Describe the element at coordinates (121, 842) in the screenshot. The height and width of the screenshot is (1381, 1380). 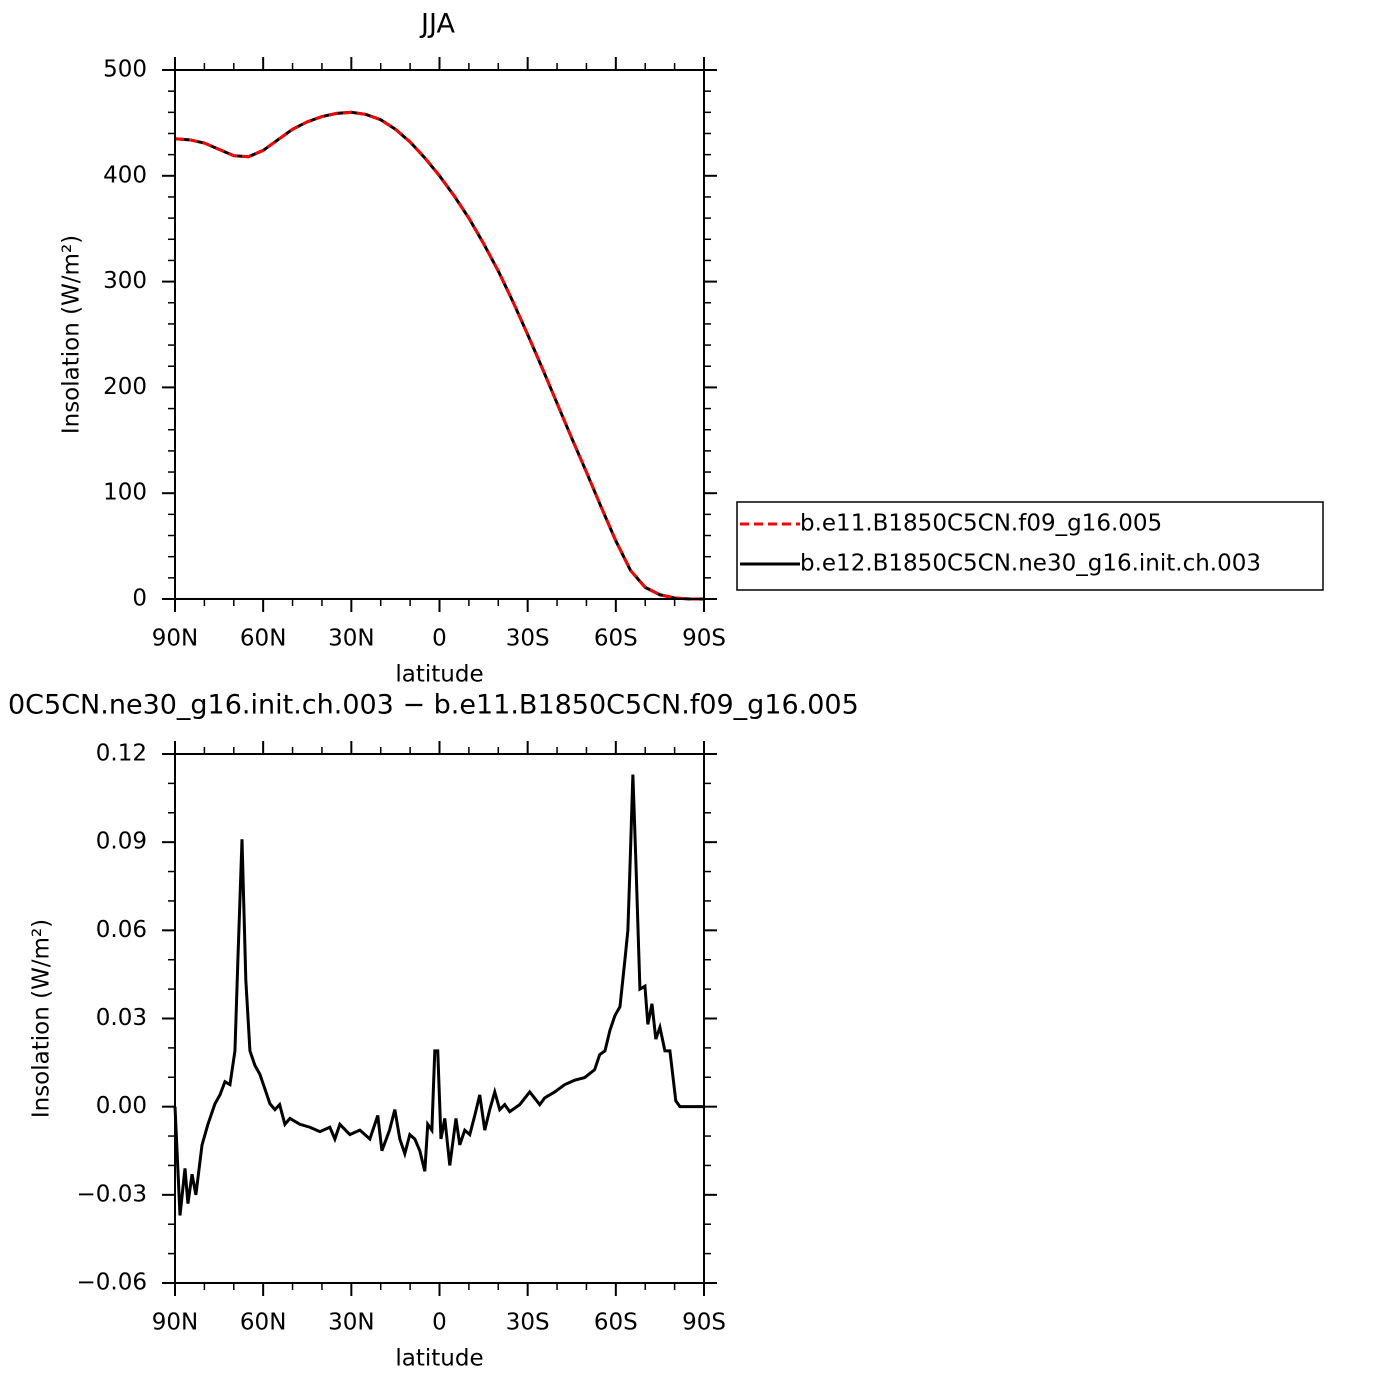
I see `y-tick-label: 0.09` at that location.